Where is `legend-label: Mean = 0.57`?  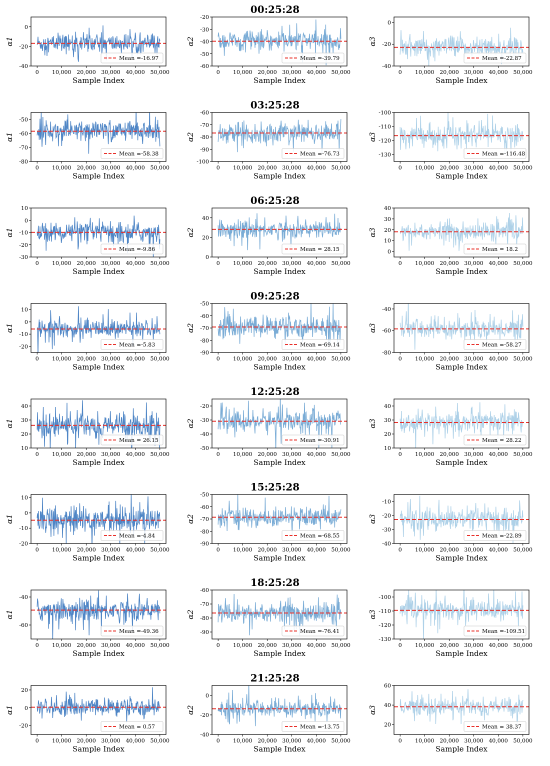
legend-label: Mean = 0.57 is located at coordinates (137, 728).